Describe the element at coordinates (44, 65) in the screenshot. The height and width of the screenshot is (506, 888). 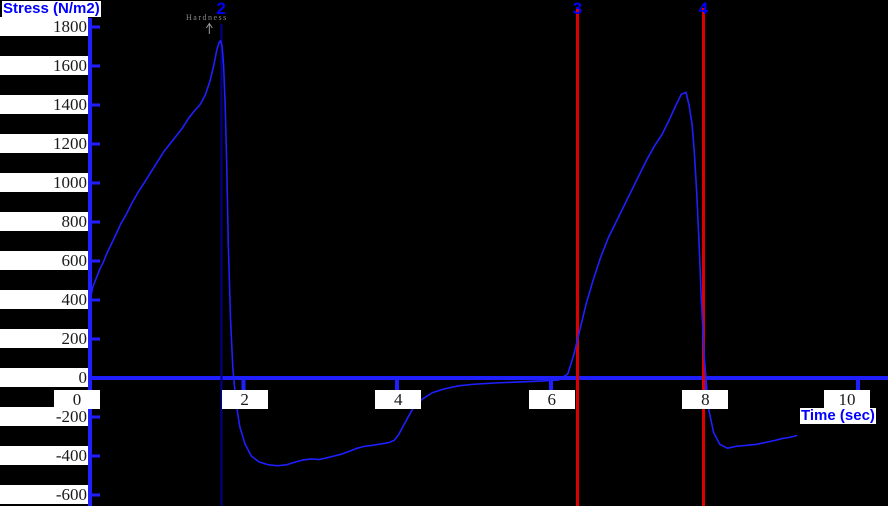
I see `y-tick-label: 1600` at that location.